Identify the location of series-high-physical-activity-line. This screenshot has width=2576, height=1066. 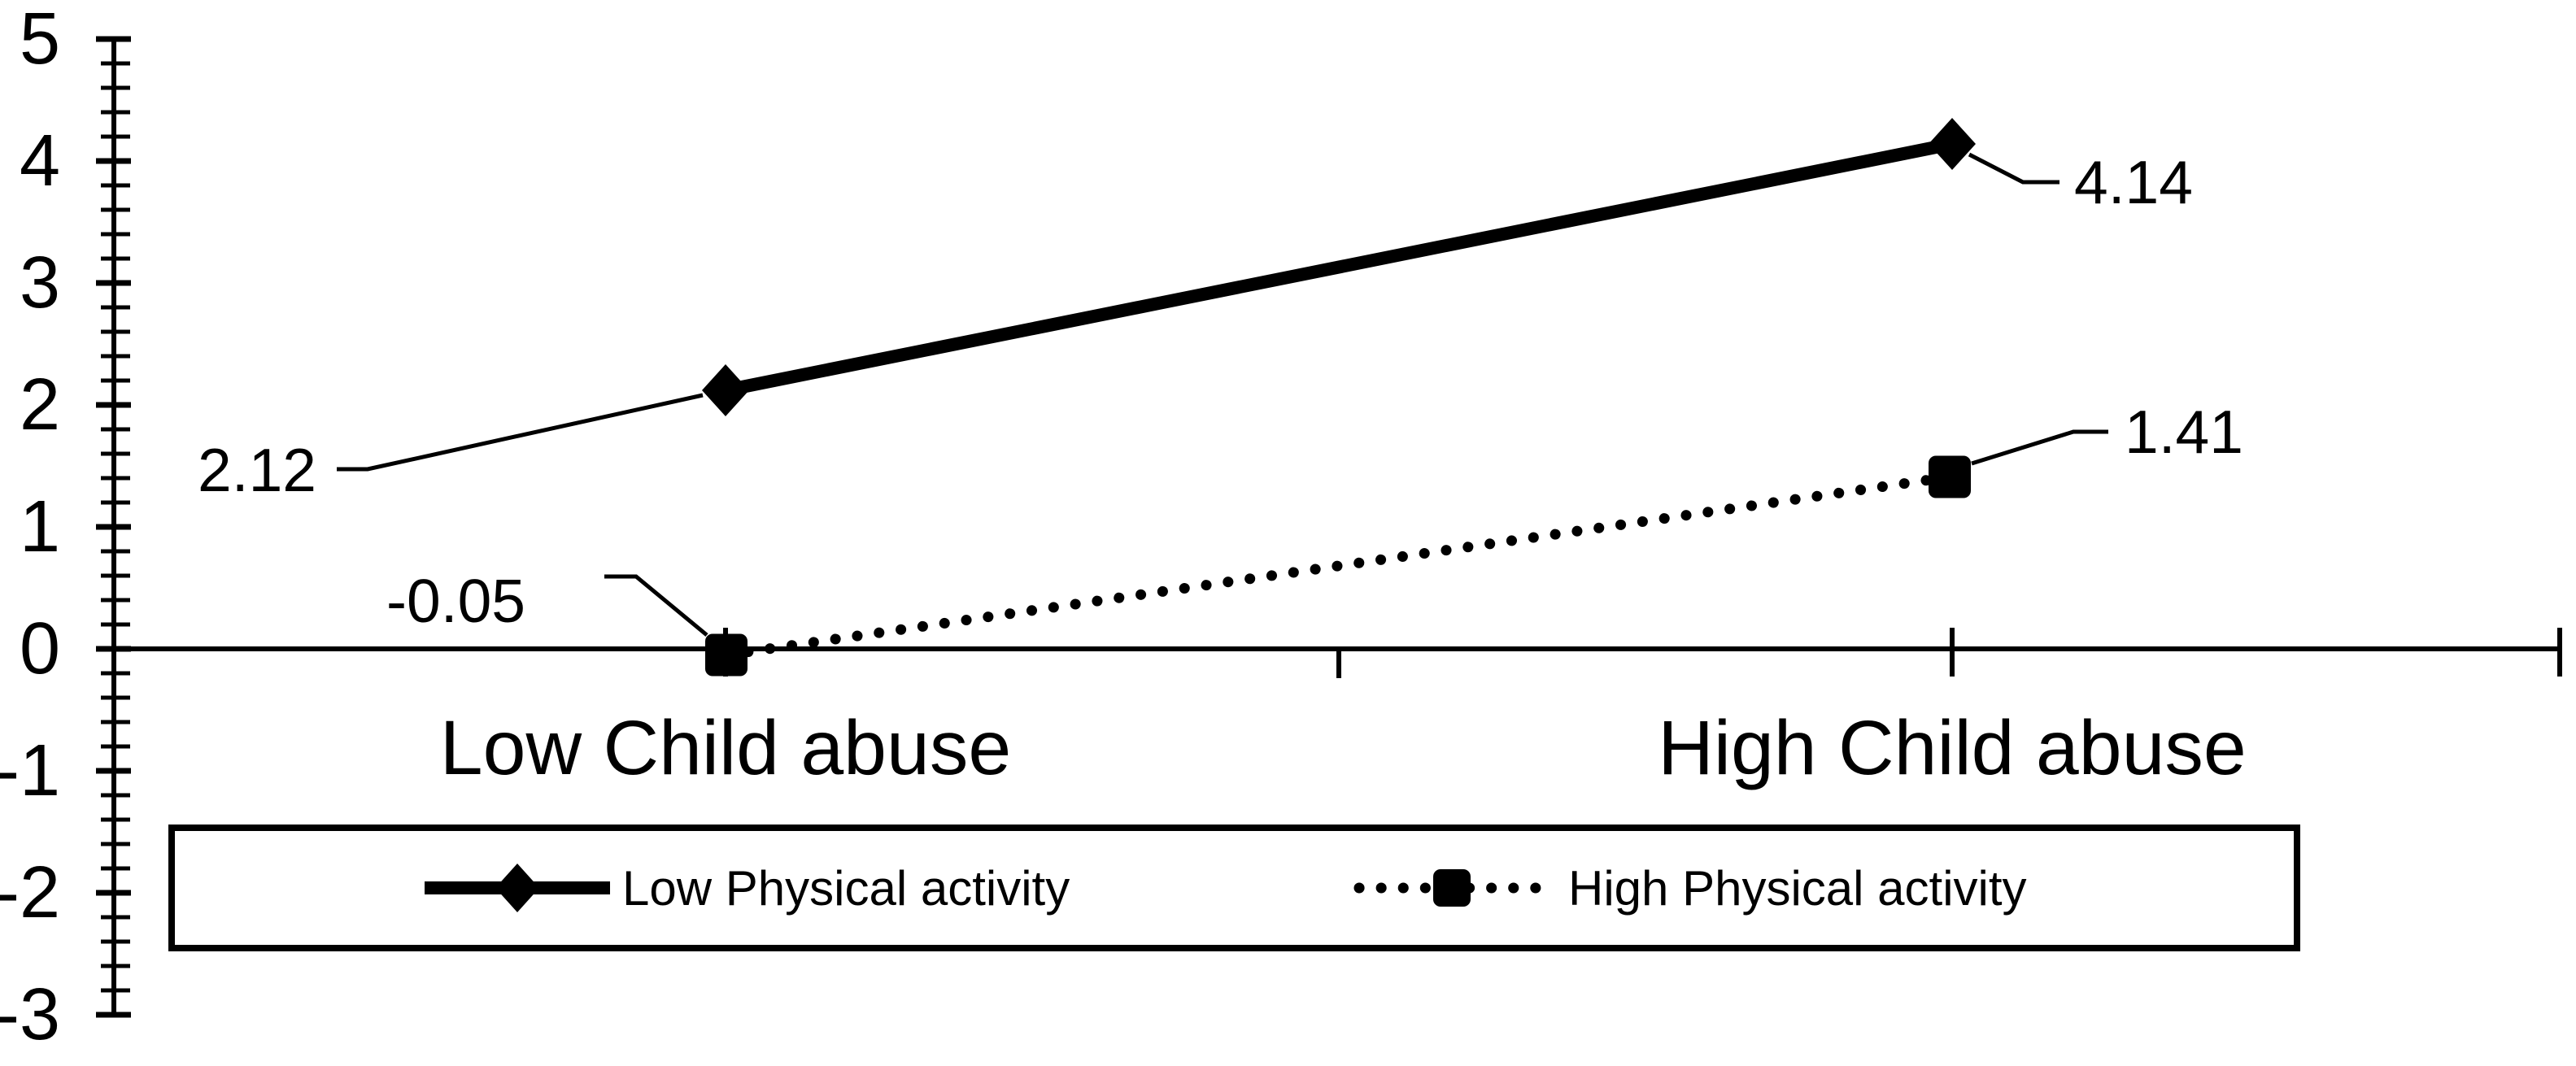
(1338, 566).